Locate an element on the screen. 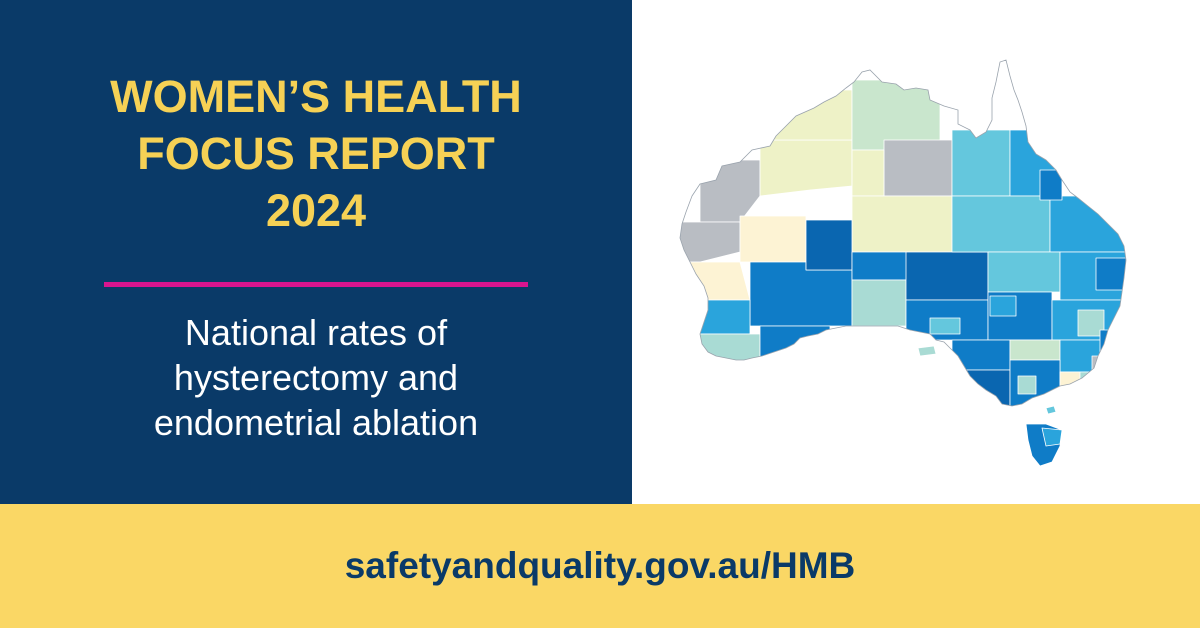 This screenshot has height=628, width=1200. map-region-top-end is located at coordinates (896, 115).